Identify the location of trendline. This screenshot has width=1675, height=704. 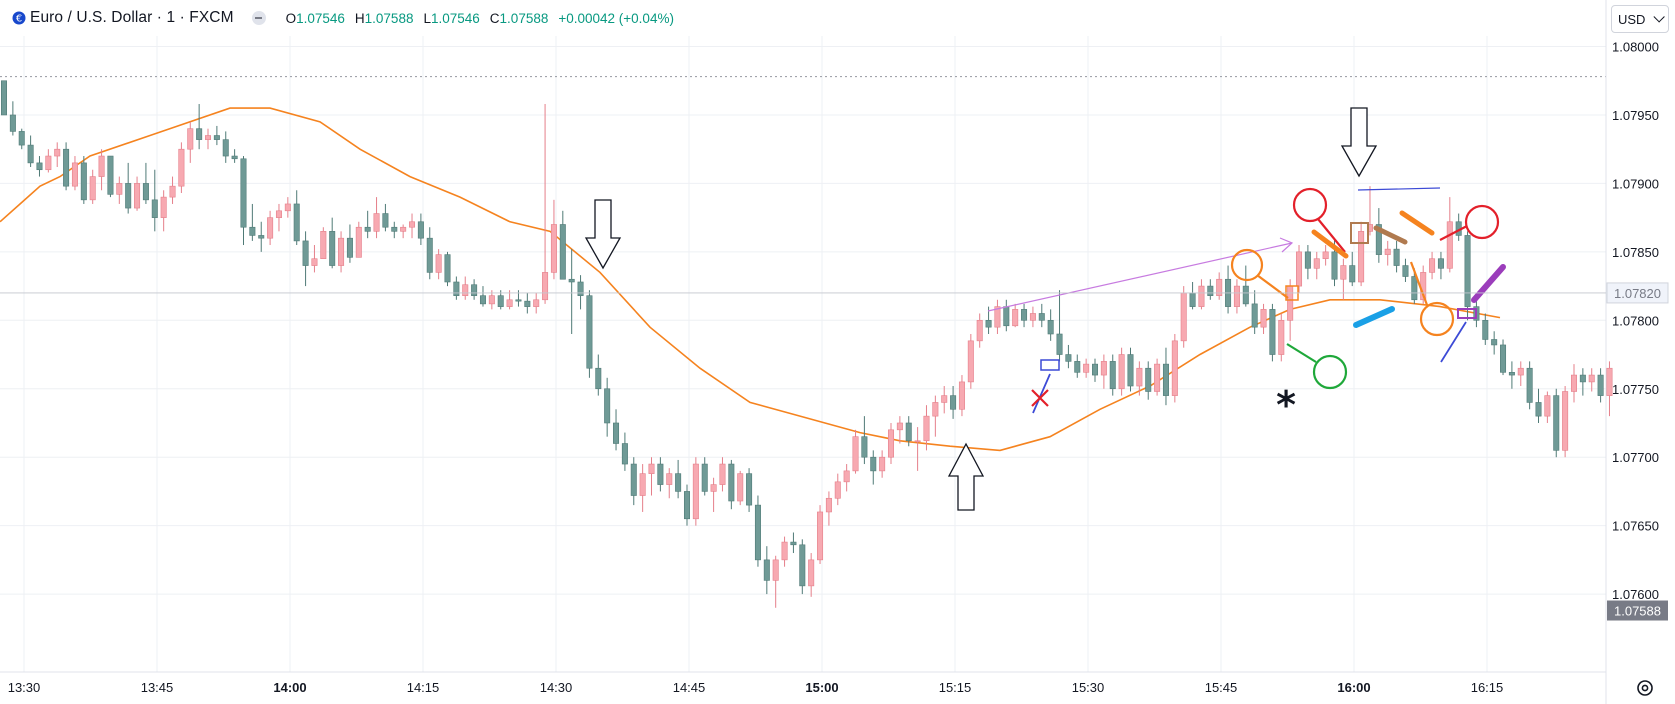
(1140, 277).